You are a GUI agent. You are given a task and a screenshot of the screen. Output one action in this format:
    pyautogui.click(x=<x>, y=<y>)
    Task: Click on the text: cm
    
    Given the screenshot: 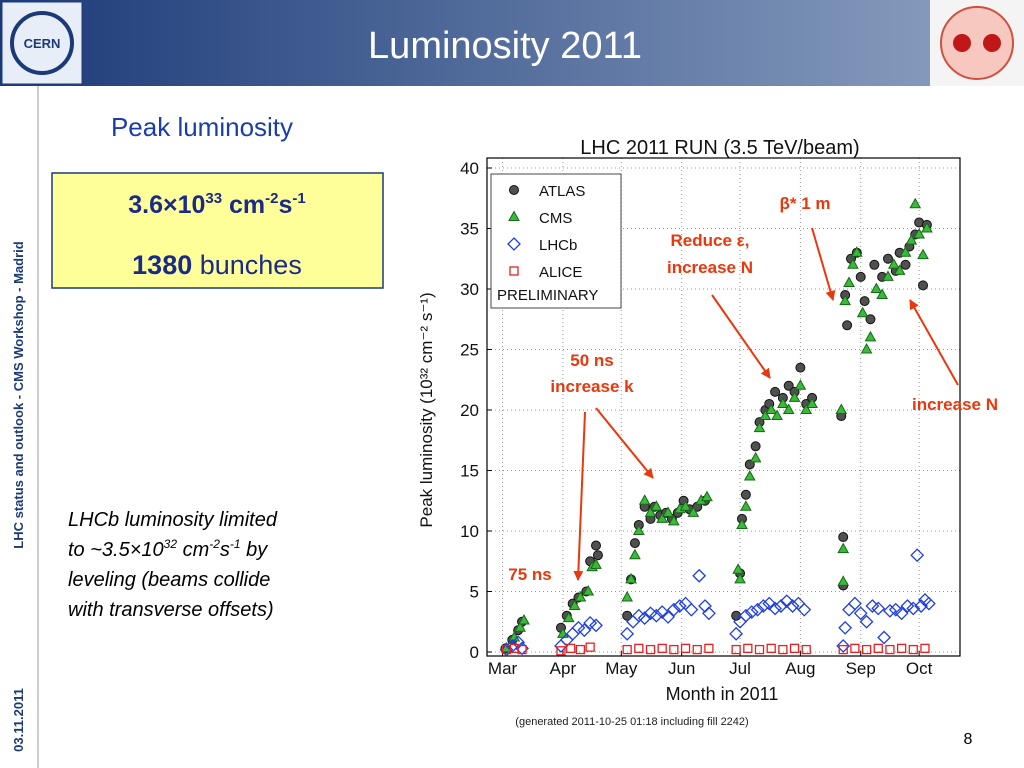 What is the action you would take?
    pyautogui.click(x=243, y=205)
    